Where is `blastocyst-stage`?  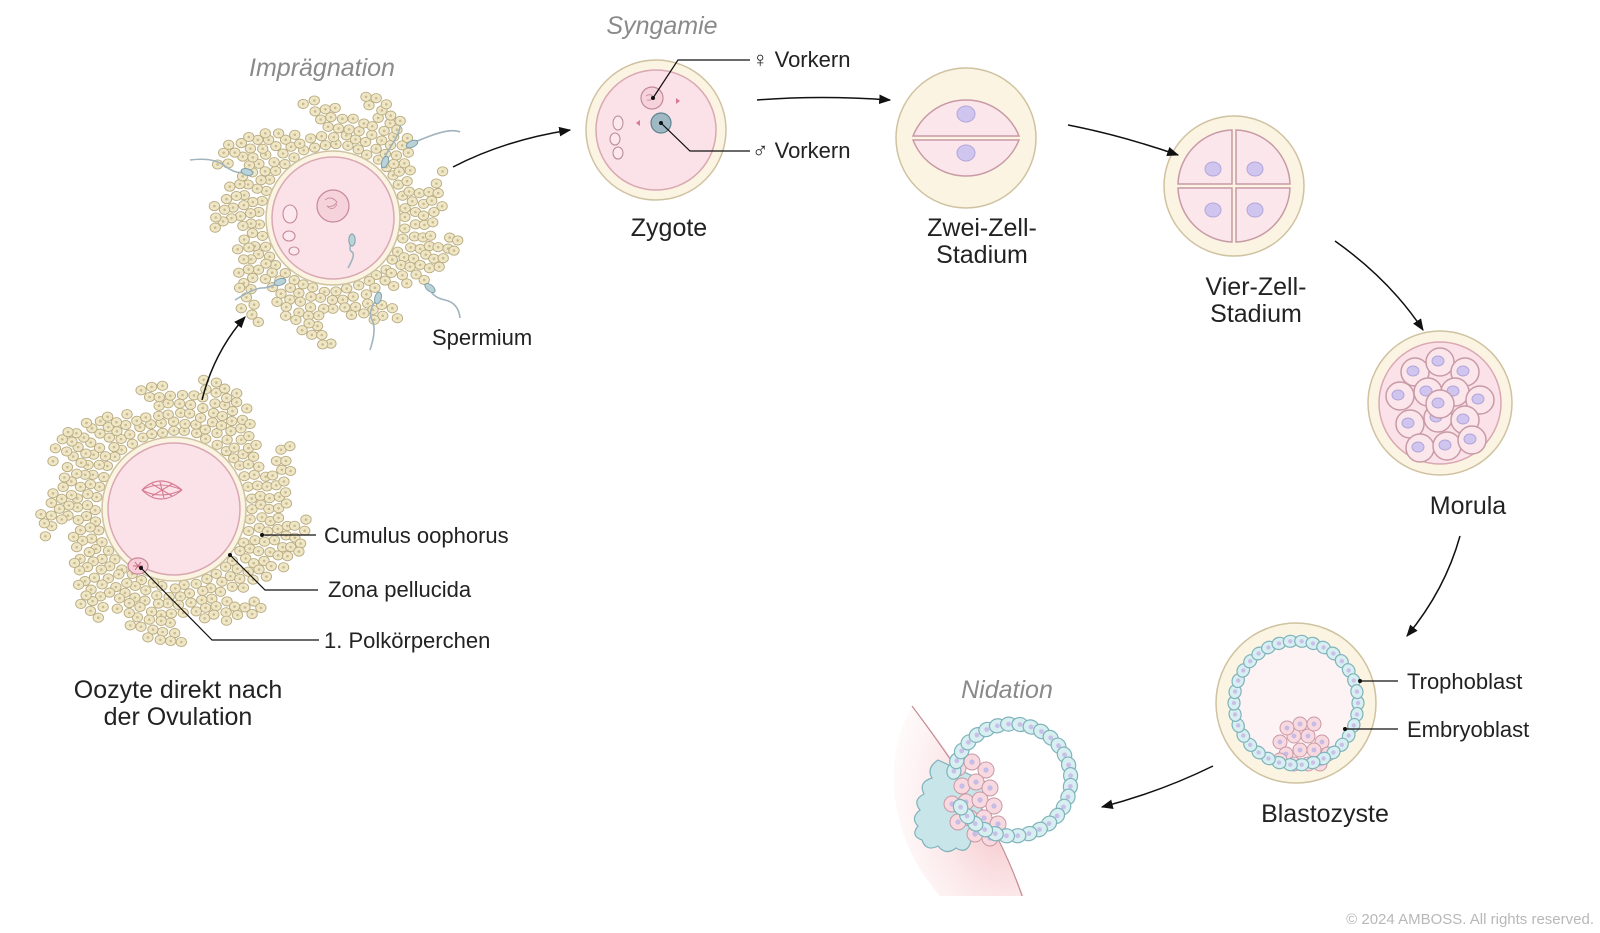
blastocyst-stage is located at coordinates (1296, 703).